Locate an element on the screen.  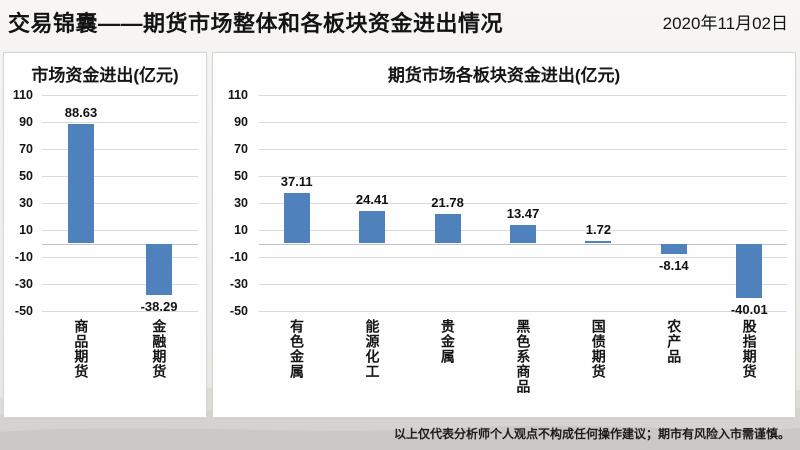
bar-value-label: 24.41 is located at coordinates (372, 199).